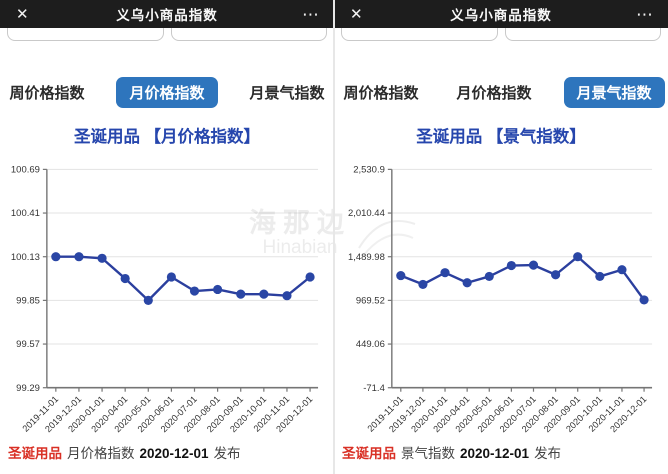 Image resolution: width=668 pixels, height=474 pixels. I want to click on caption-index-name: 景气指数, so click(428, 453).